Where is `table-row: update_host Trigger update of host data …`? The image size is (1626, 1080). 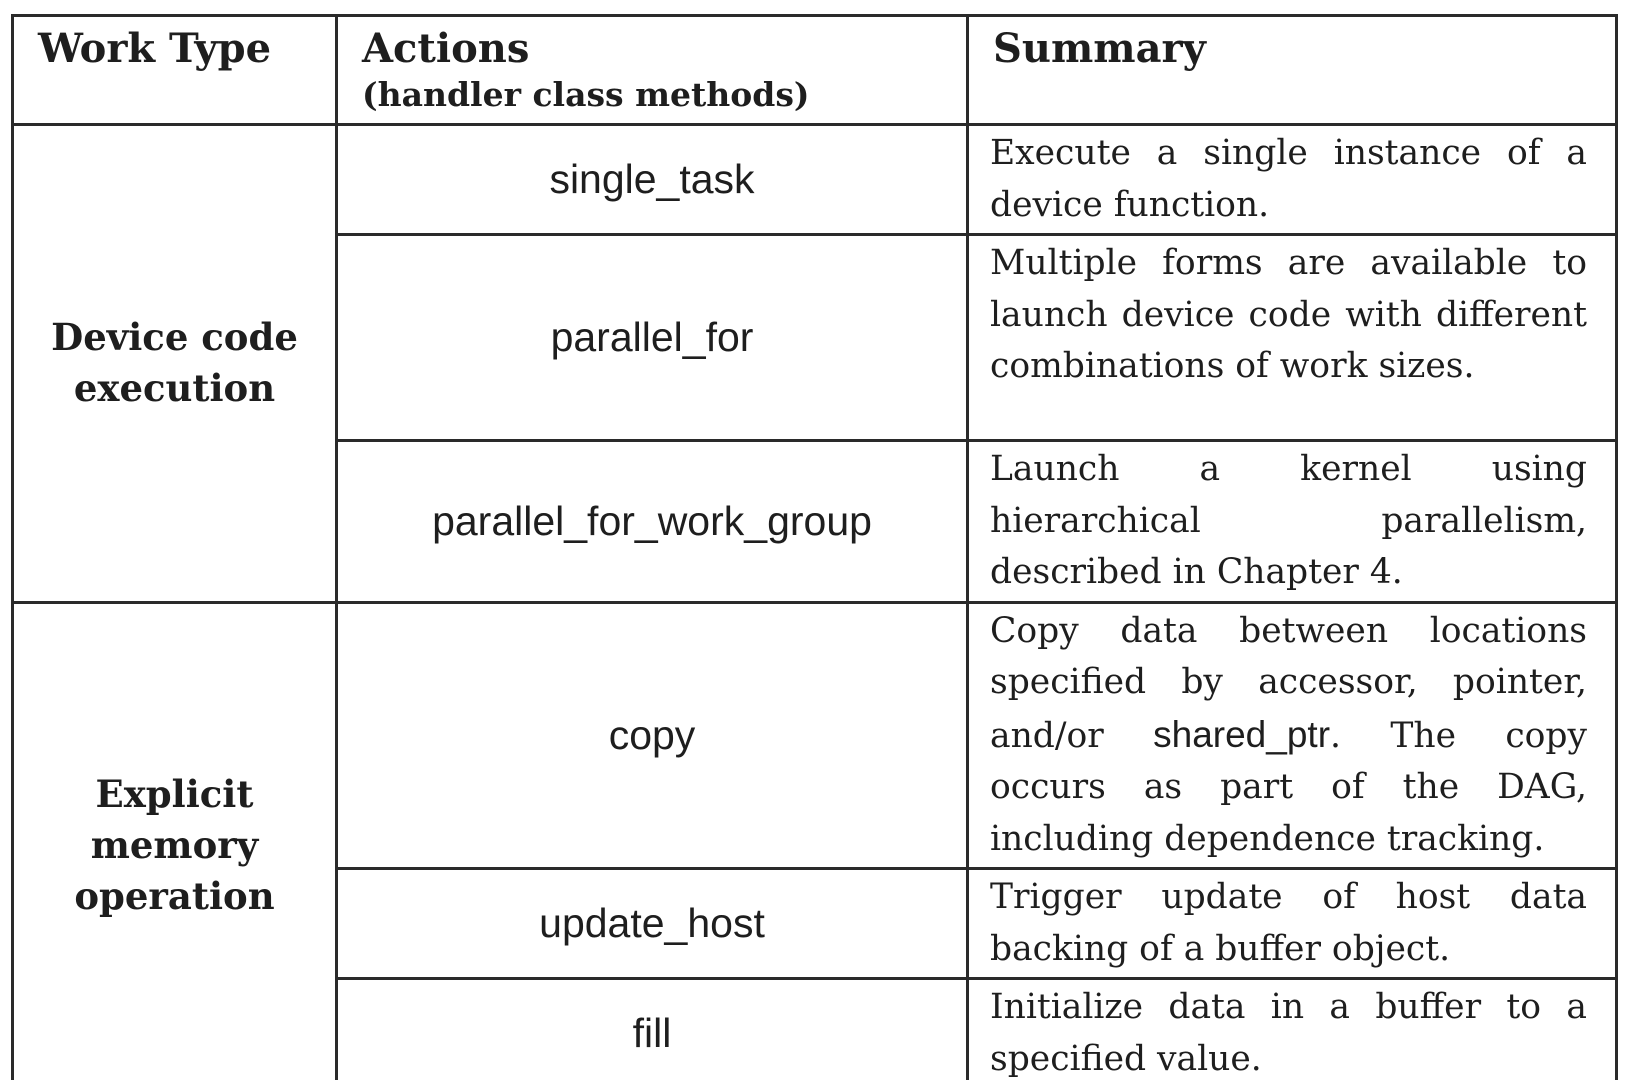 table-row: update_host Trigger update of host data … is located at coordinates (815, 923).